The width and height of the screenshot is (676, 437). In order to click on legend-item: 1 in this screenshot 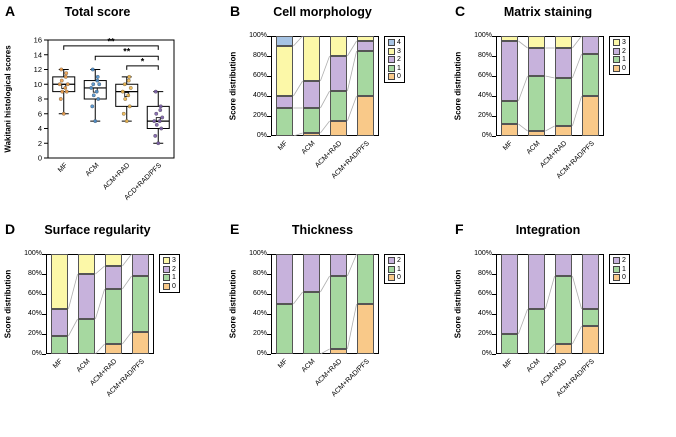, I will do `click(169, 277)`.